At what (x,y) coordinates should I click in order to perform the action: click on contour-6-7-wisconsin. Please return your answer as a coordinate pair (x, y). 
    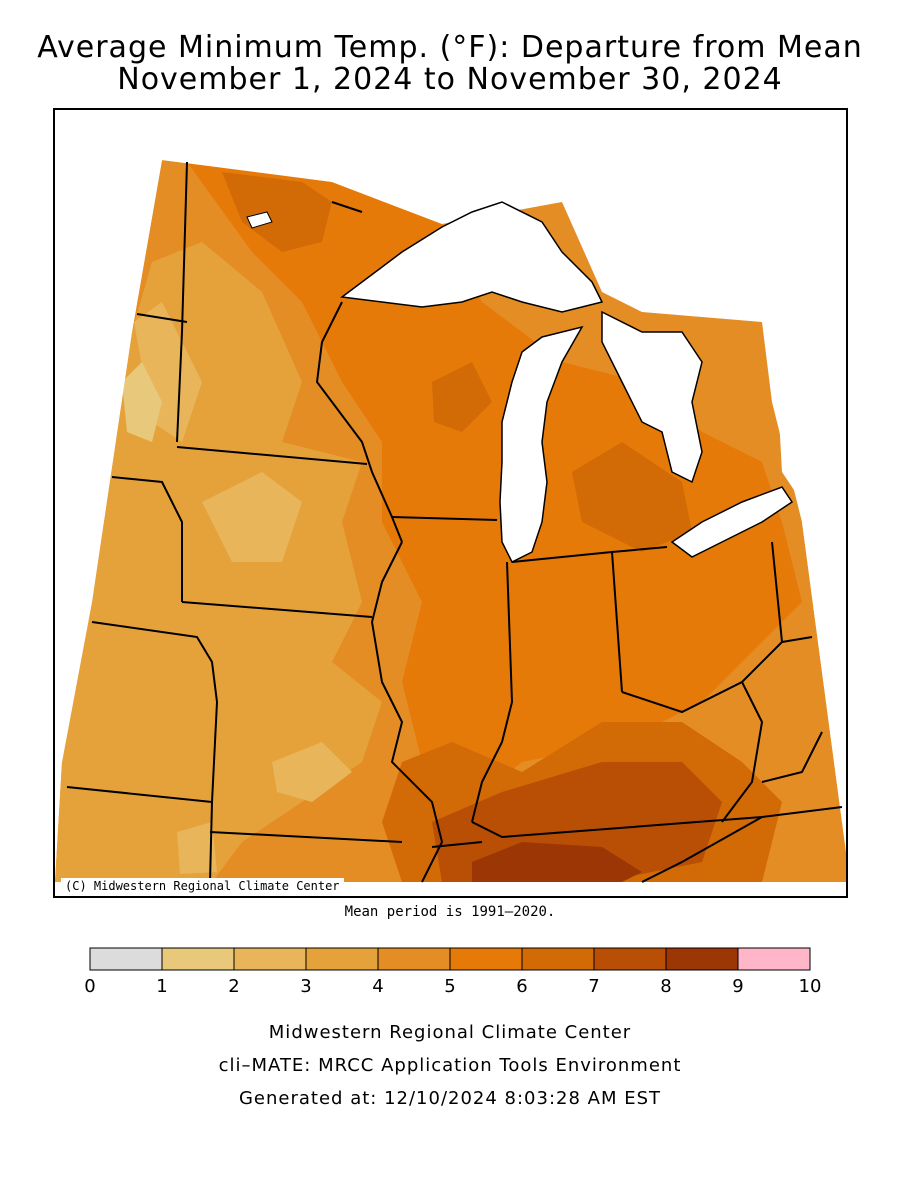
    Looking at the image, I should click on (462, 397).